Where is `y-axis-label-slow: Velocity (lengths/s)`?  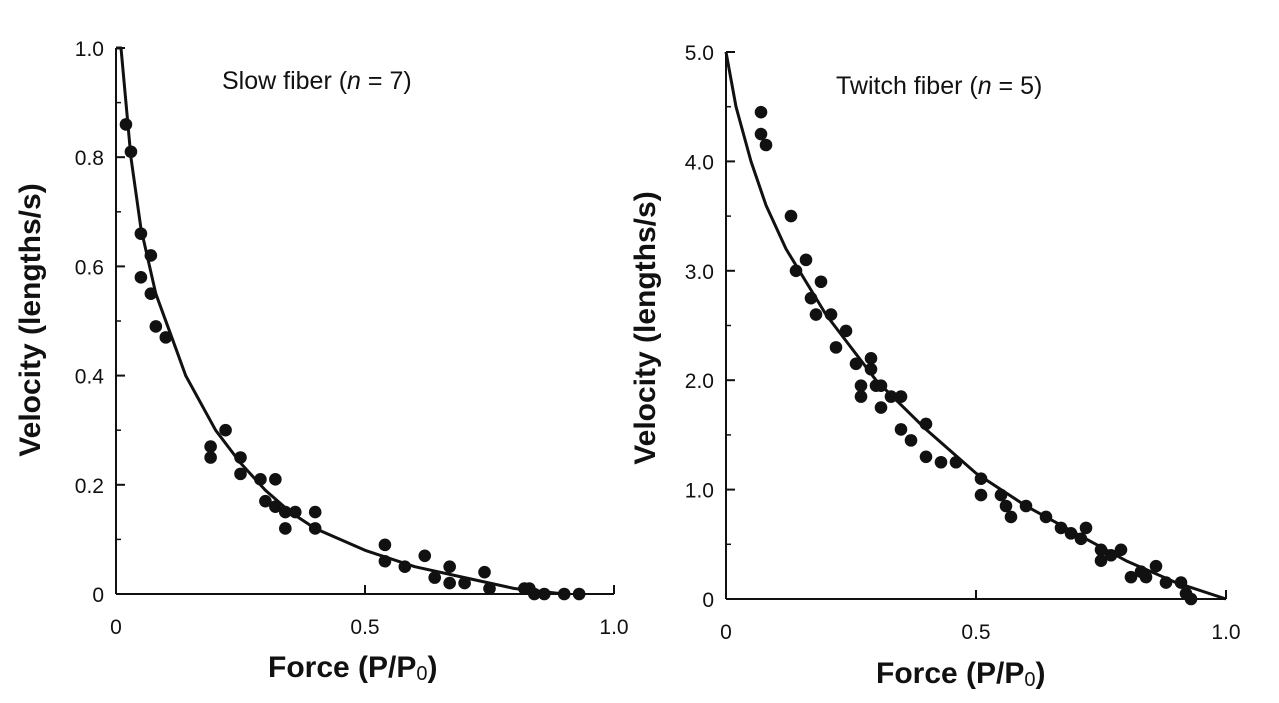 y-axis-label-slow: Velocity (lengths/s) is located at coordinates (30, 319).